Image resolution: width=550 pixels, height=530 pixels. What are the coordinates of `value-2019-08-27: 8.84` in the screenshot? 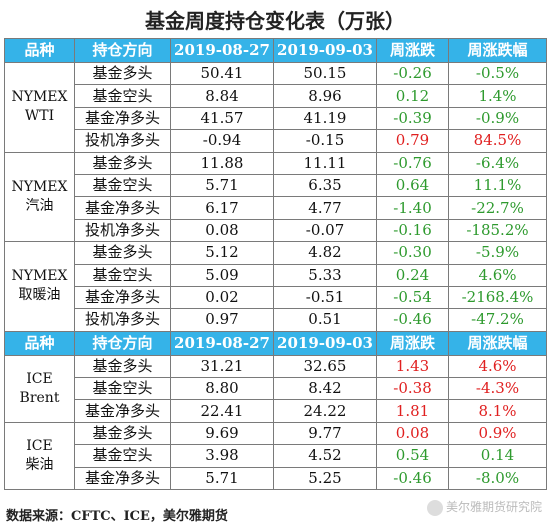 It's located at (222, 96).